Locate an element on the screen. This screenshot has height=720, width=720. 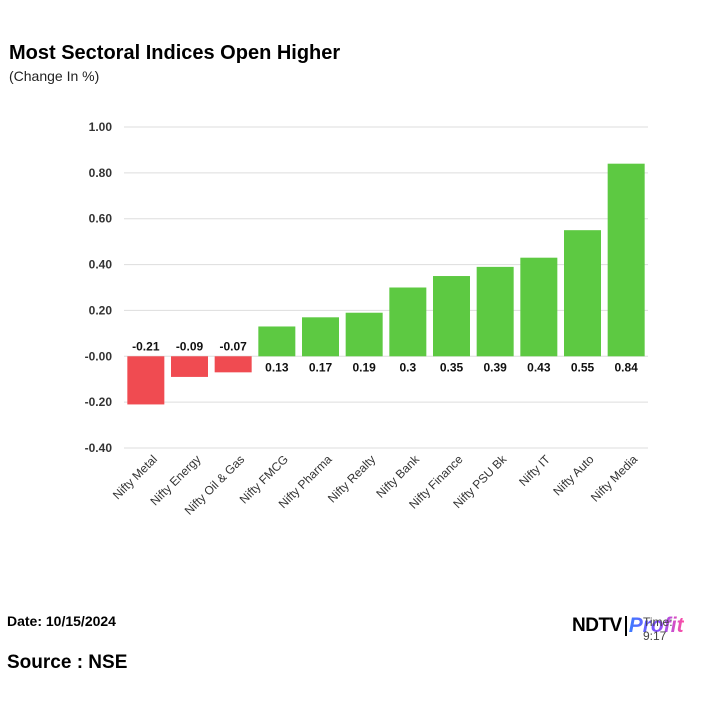
x-tick-label: Nifty IT is located at coordinates (534, 470).